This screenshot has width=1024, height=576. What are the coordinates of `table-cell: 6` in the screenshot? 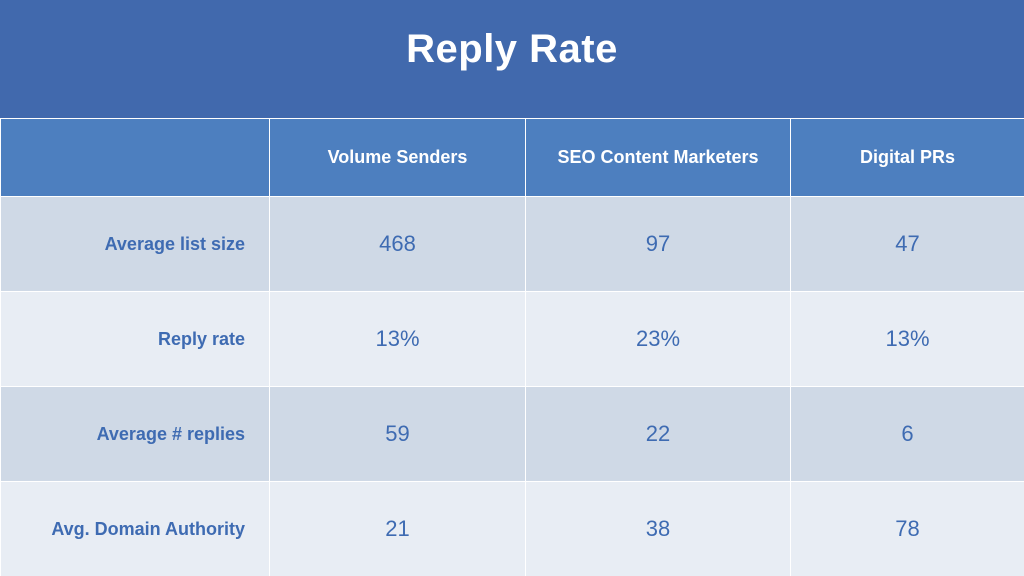 It's located at (907, 434).